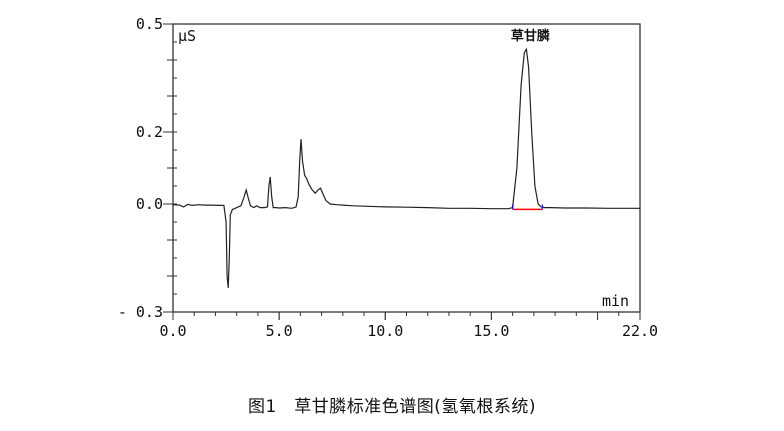 The width and height of the screenshot is (784, 431). I want to click on peak-label-glyphosate: 草甘膦, so click(530, 36).